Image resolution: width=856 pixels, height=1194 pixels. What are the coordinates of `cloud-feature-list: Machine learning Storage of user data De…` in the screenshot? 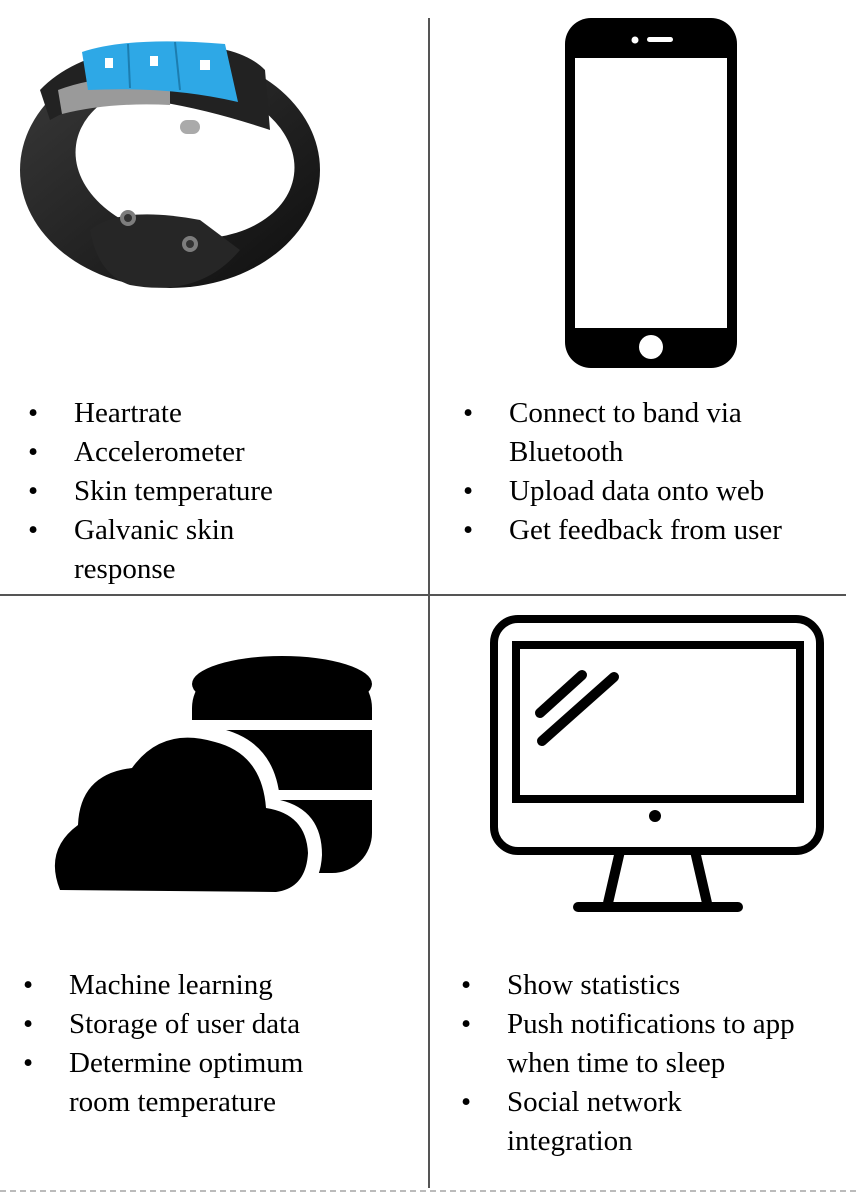 It's located at (218, 1044).